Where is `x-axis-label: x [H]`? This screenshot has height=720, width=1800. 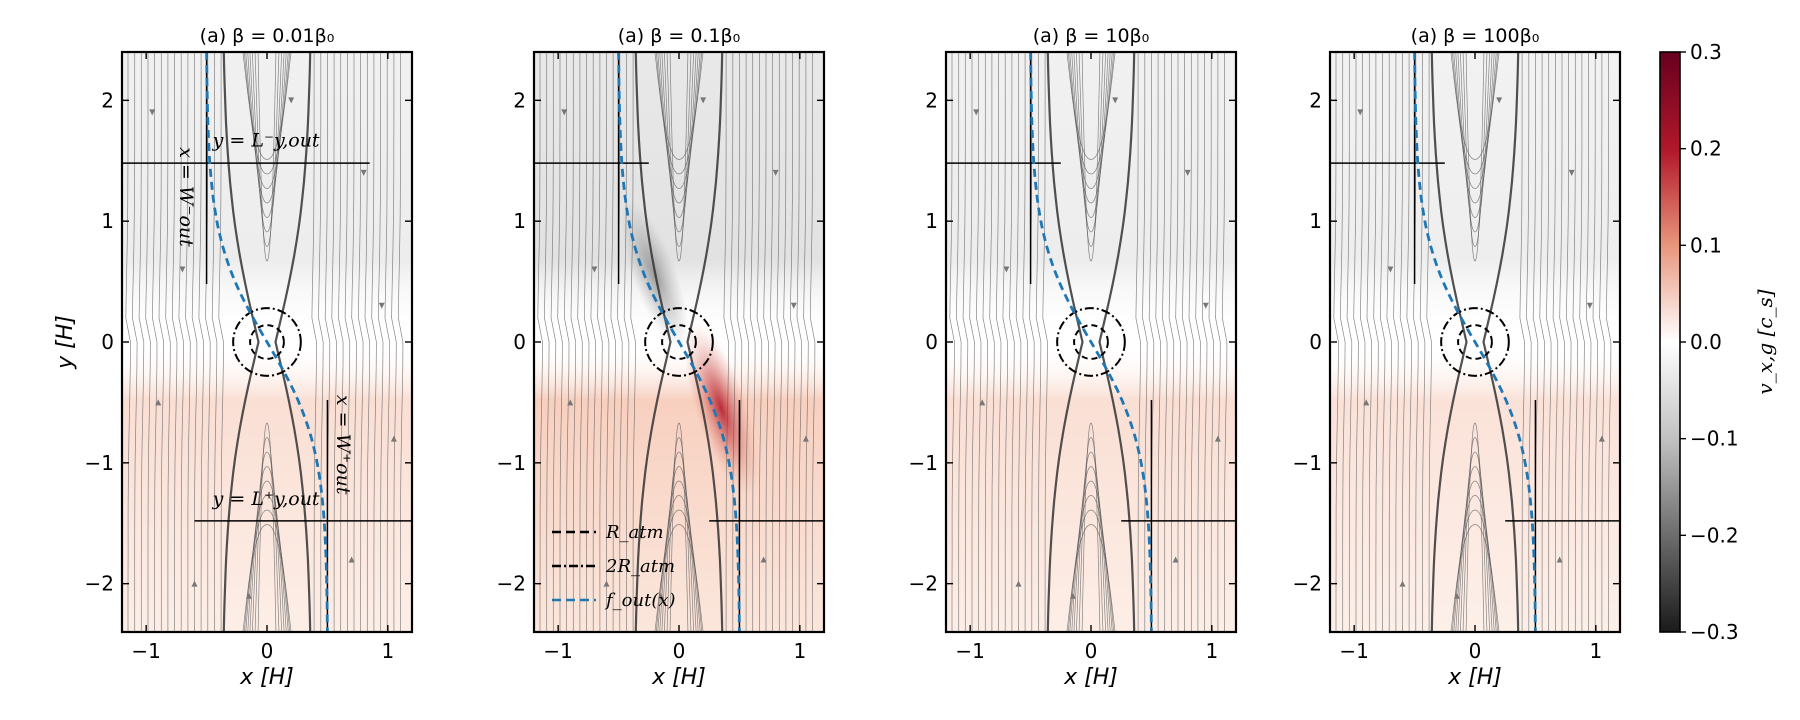
x-axis-label: x [H] is located at coordinates (678, 677).